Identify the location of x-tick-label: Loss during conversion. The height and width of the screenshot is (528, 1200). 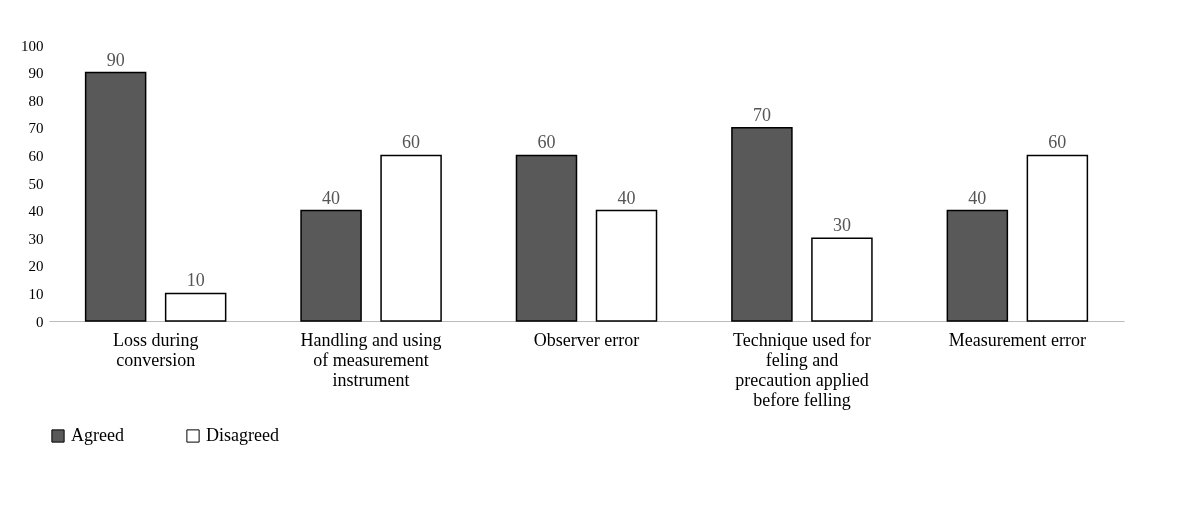
(155, 349).